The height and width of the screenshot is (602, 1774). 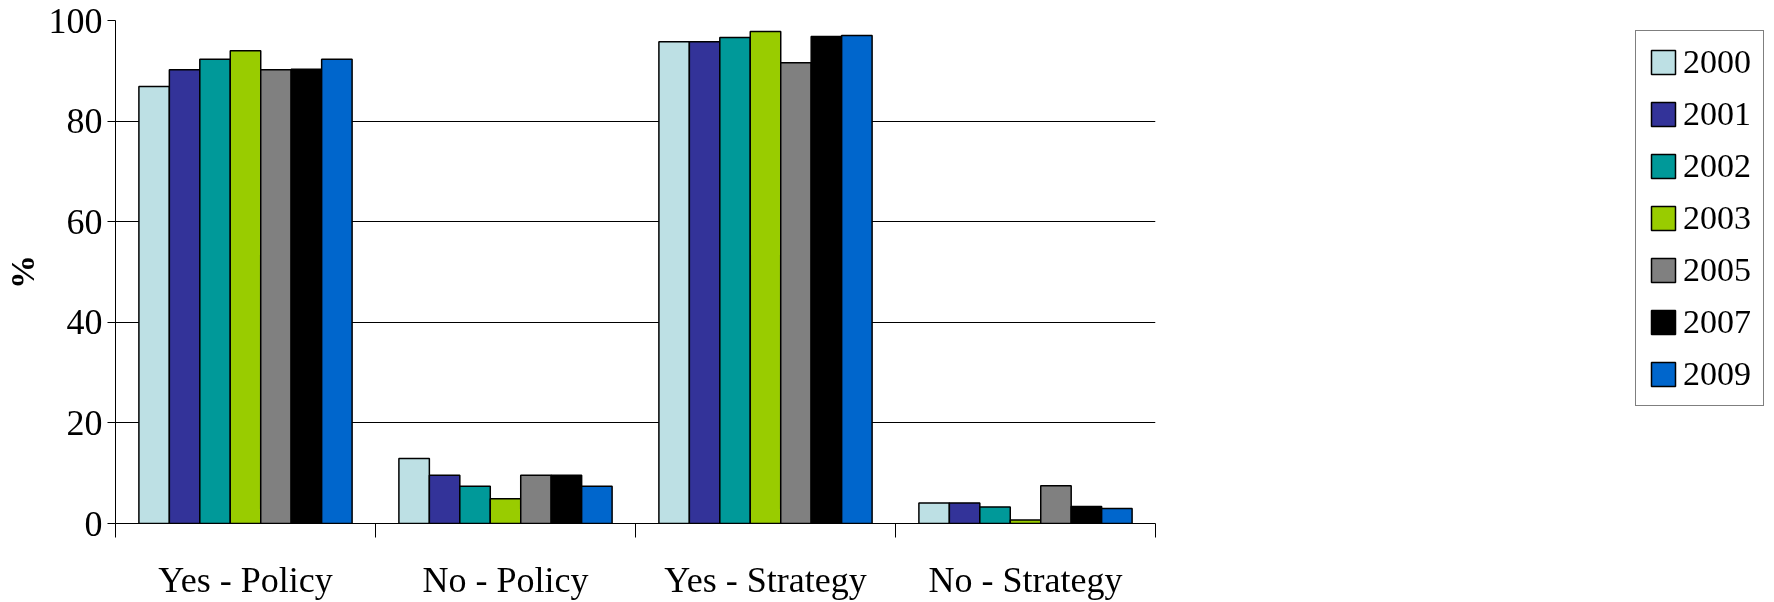 What do you see at coordinates (1717, 218) in the screenshot?
I see `legend-label: 2003` at bounding box center [1717, 218].